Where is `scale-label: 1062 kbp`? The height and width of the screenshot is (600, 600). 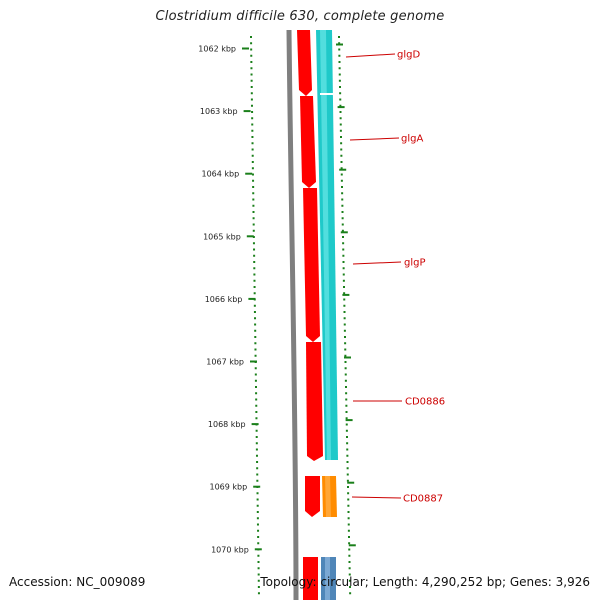
scale-label: 1062 kbp is located at coordinates (217, 49).